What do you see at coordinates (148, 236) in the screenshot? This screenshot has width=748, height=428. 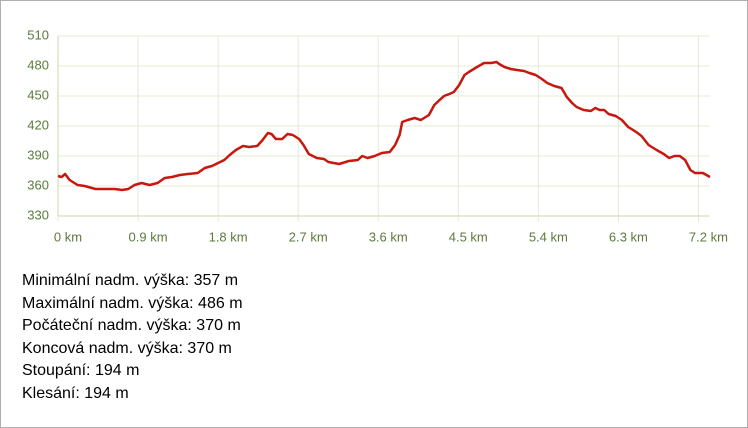 I see `x-tick-label: 0.9 km` at bounding box center [148, 236].